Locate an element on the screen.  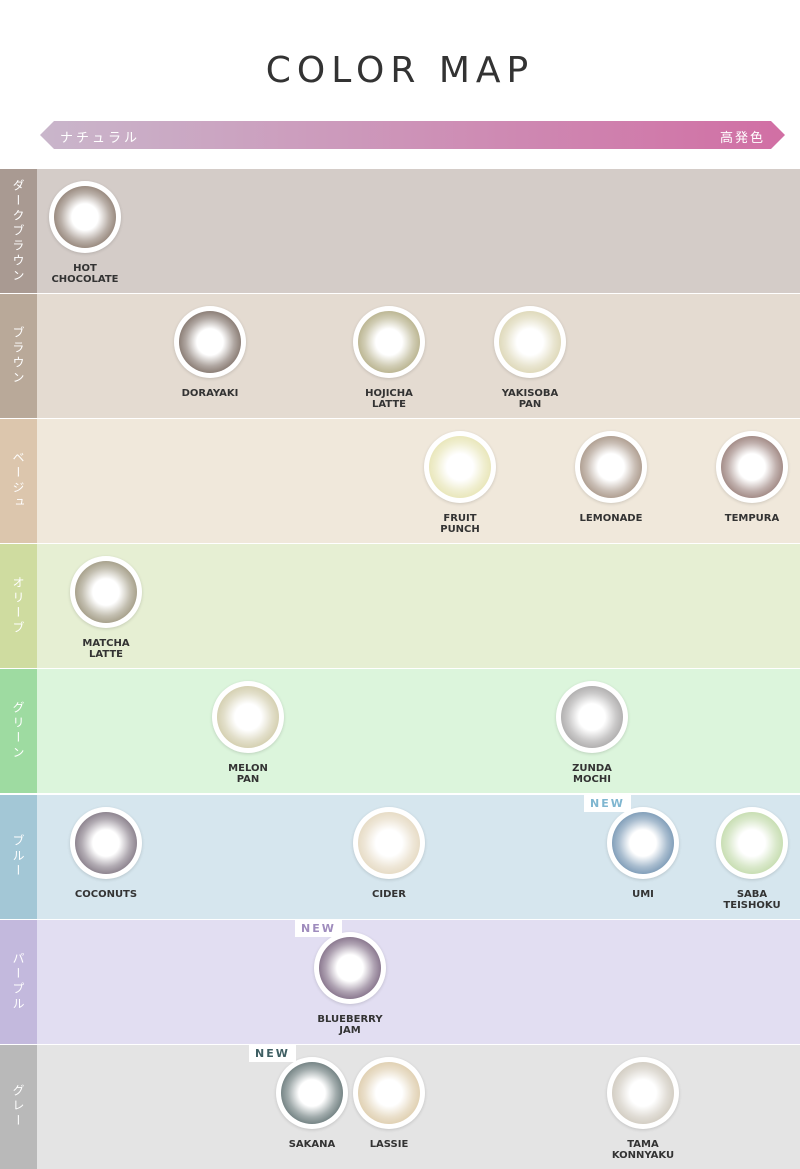
lens-name: LASSIE is located at coordinates (389, 1144).